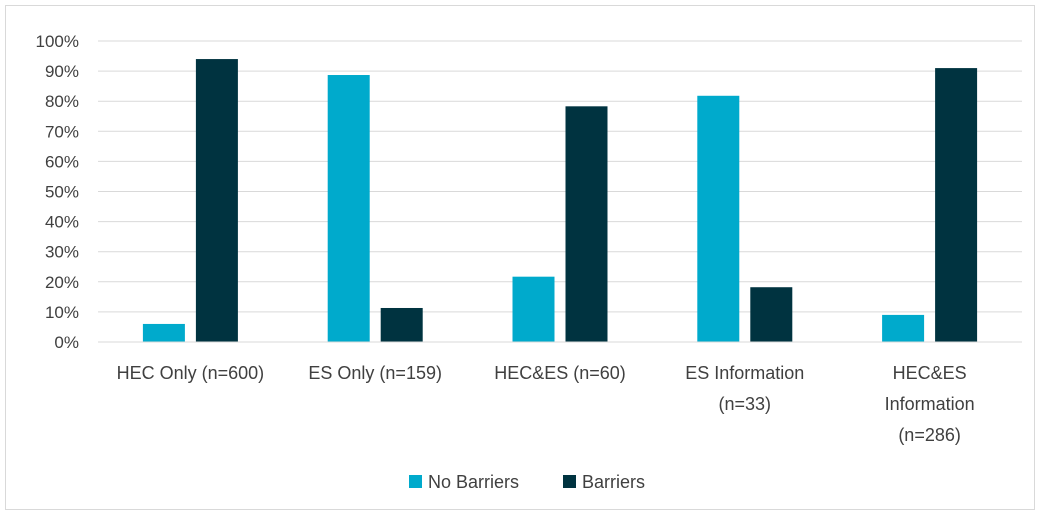 This screenshot has height=516, width=1041. What do you see at coordinates (929, 435) in the screenshot?
I see `x-category-label: (n=286)` at bounding box center [929, 435].